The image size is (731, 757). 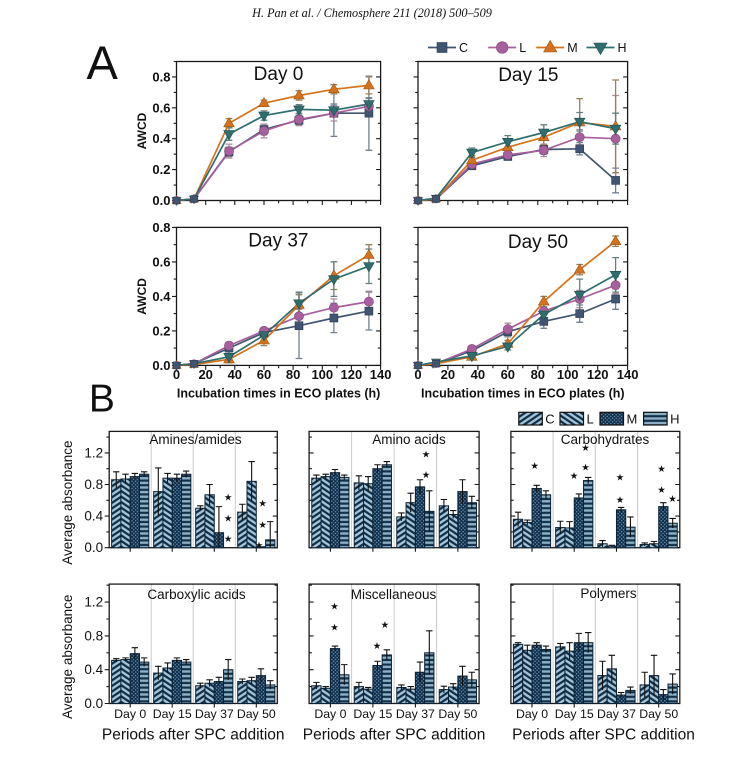 What do you see at coordinates (195, 439) in the screenshot?
I see `svg-text: Amines/amides` at bounding box center [195, 439].